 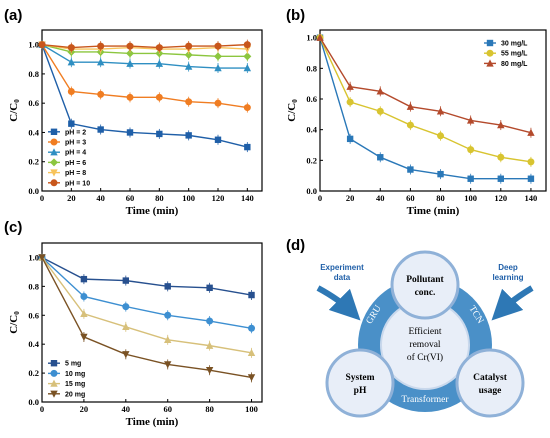 What do you see at coordinates (490, 391) in the screenshot?
I see `node-right-line2: usage` at bounding box center [490, 391].